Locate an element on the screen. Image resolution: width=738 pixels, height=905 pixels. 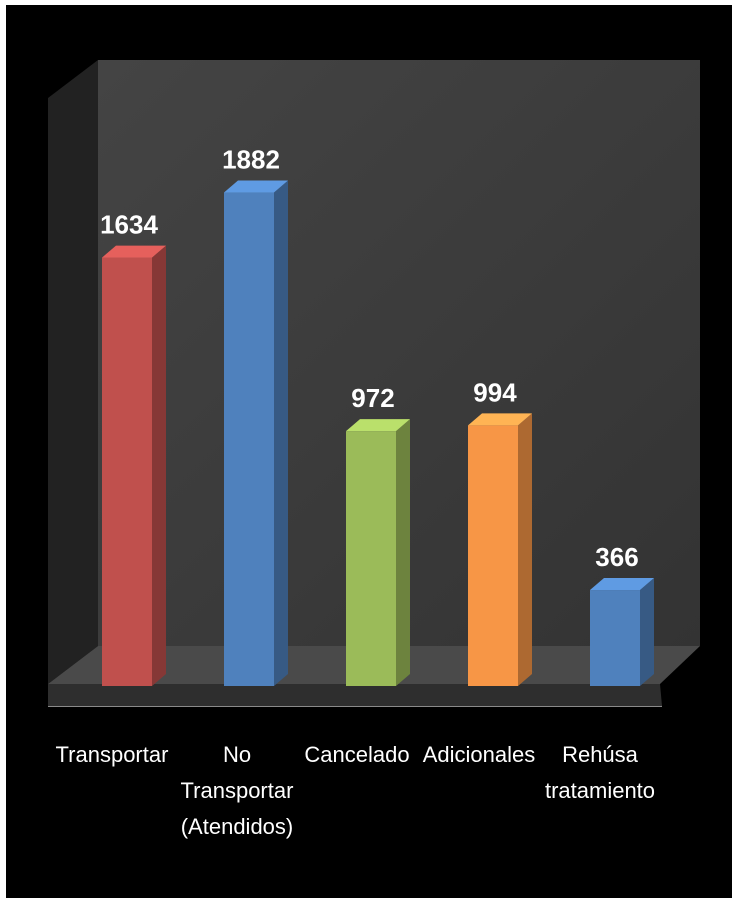
category-label: (Atendidos) is located at coordinates (237, 826).